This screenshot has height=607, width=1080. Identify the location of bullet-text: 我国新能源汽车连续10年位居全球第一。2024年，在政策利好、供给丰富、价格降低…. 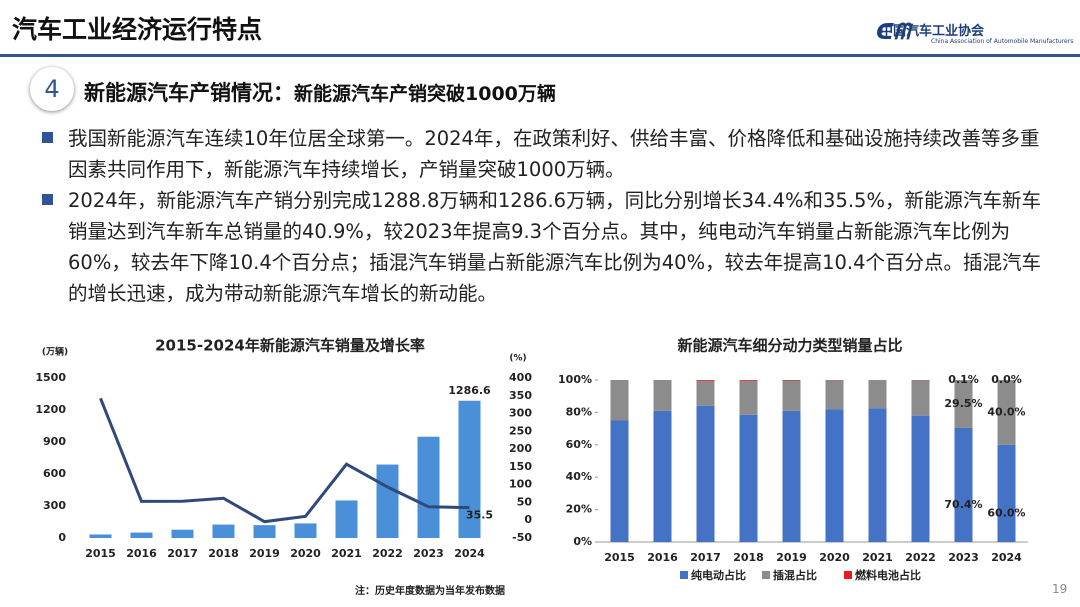
(554, 154).